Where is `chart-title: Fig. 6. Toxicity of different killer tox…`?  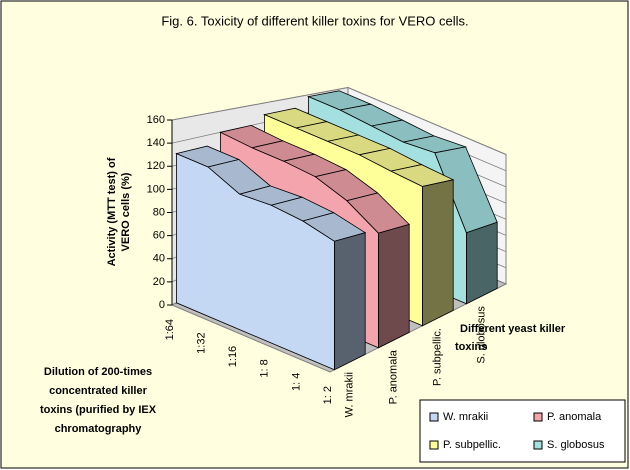
chart-title: Fig. 6. Toxicity of different killer tox… is located at coordinates (314, 20).